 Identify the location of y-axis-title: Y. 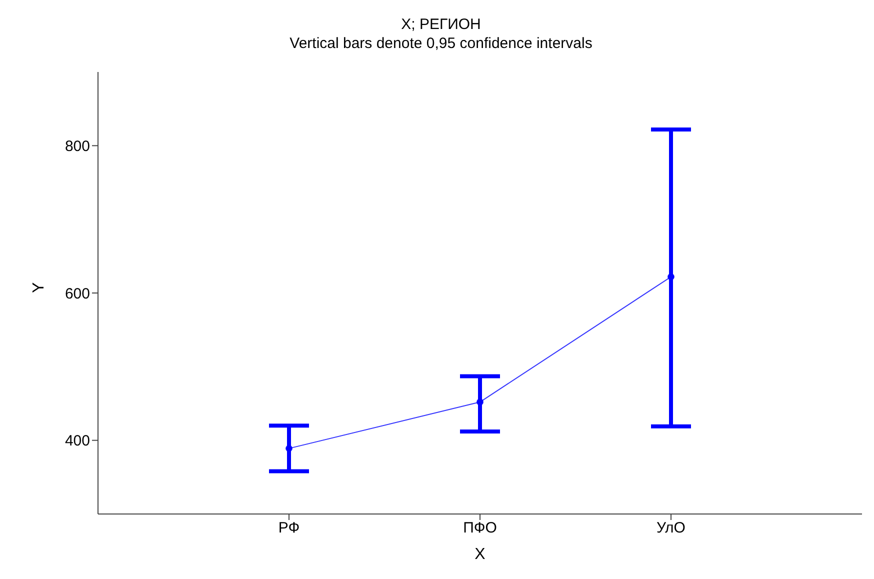
(39, 287).